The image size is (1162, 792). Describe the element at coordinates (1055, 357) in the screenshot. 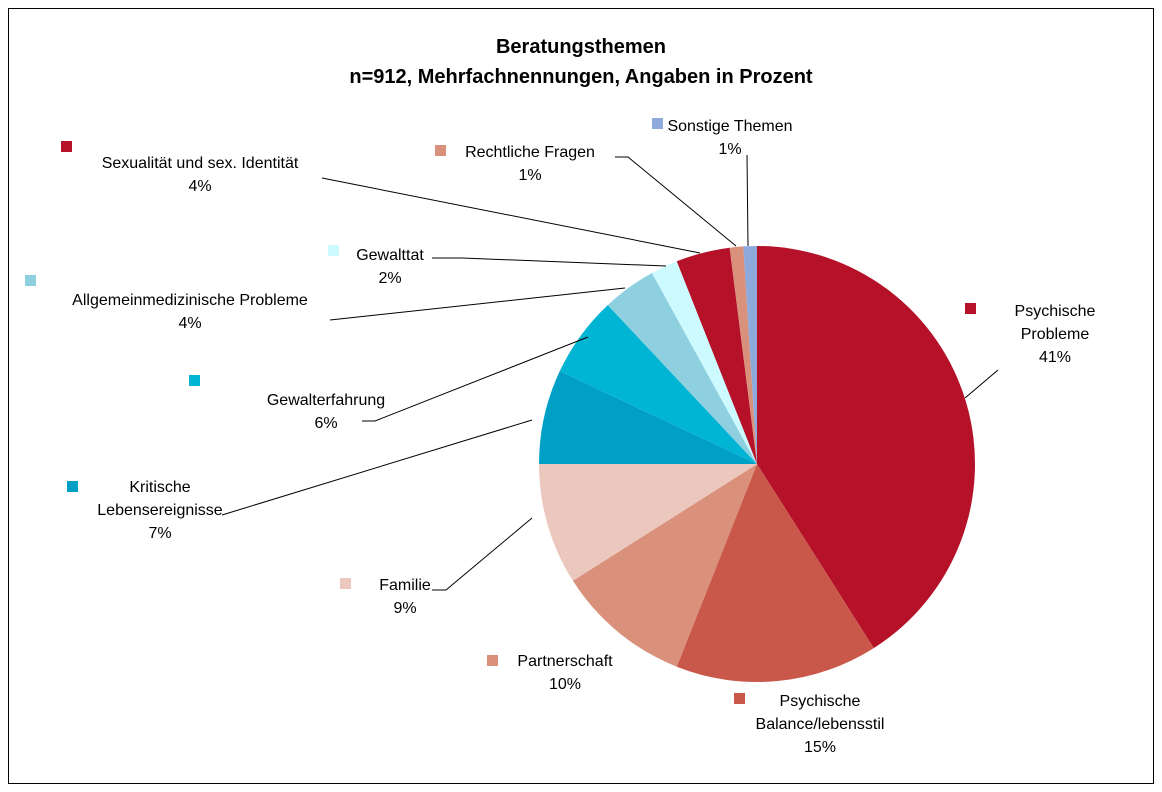

I see `value-label: 41%` at that location.